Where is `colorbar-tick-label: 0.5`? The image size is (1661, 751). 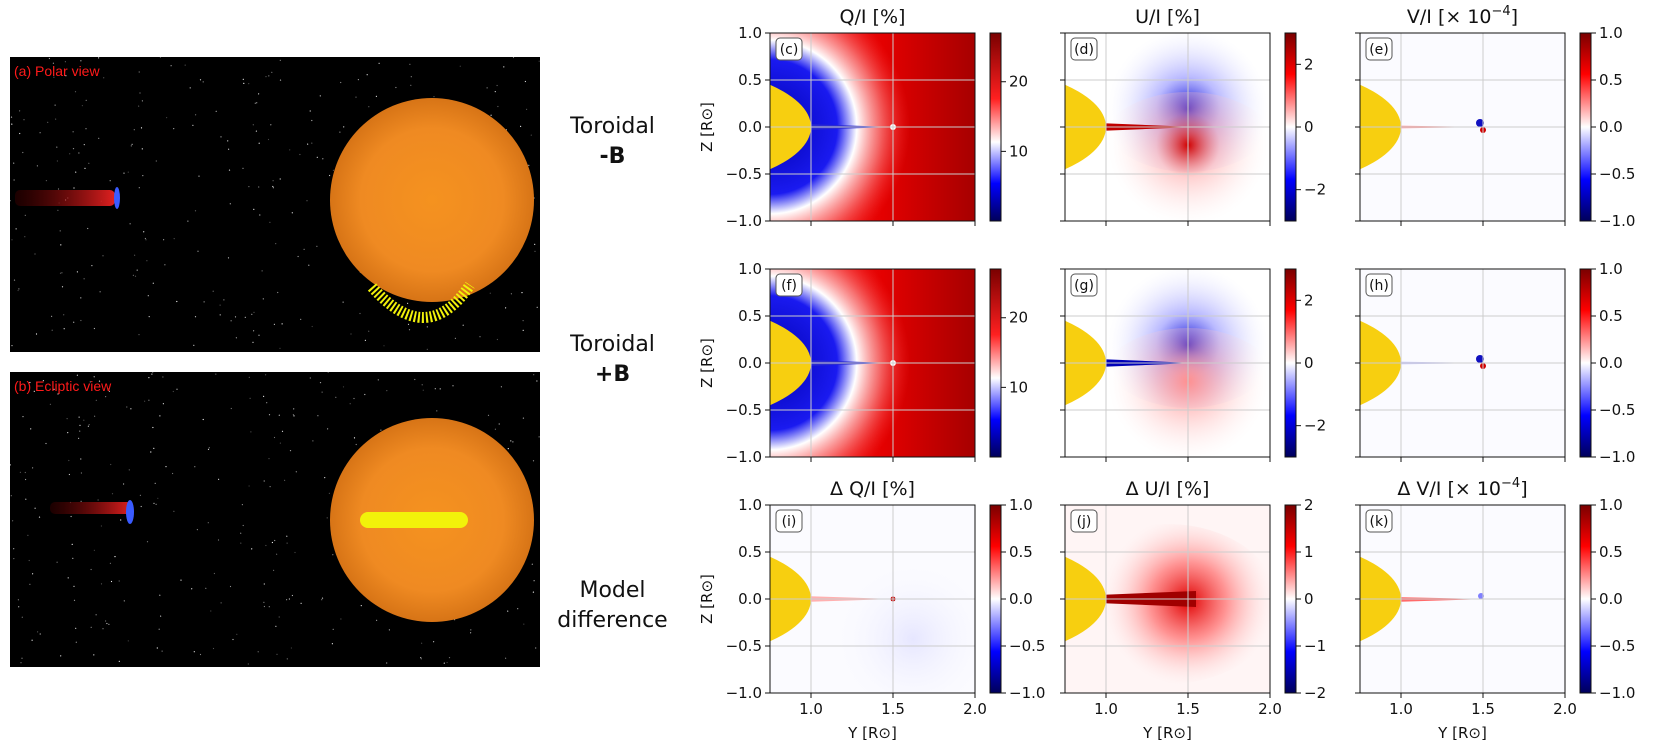
colorbar-tick-label: 0.5 is located at coordinates (1611, 316).